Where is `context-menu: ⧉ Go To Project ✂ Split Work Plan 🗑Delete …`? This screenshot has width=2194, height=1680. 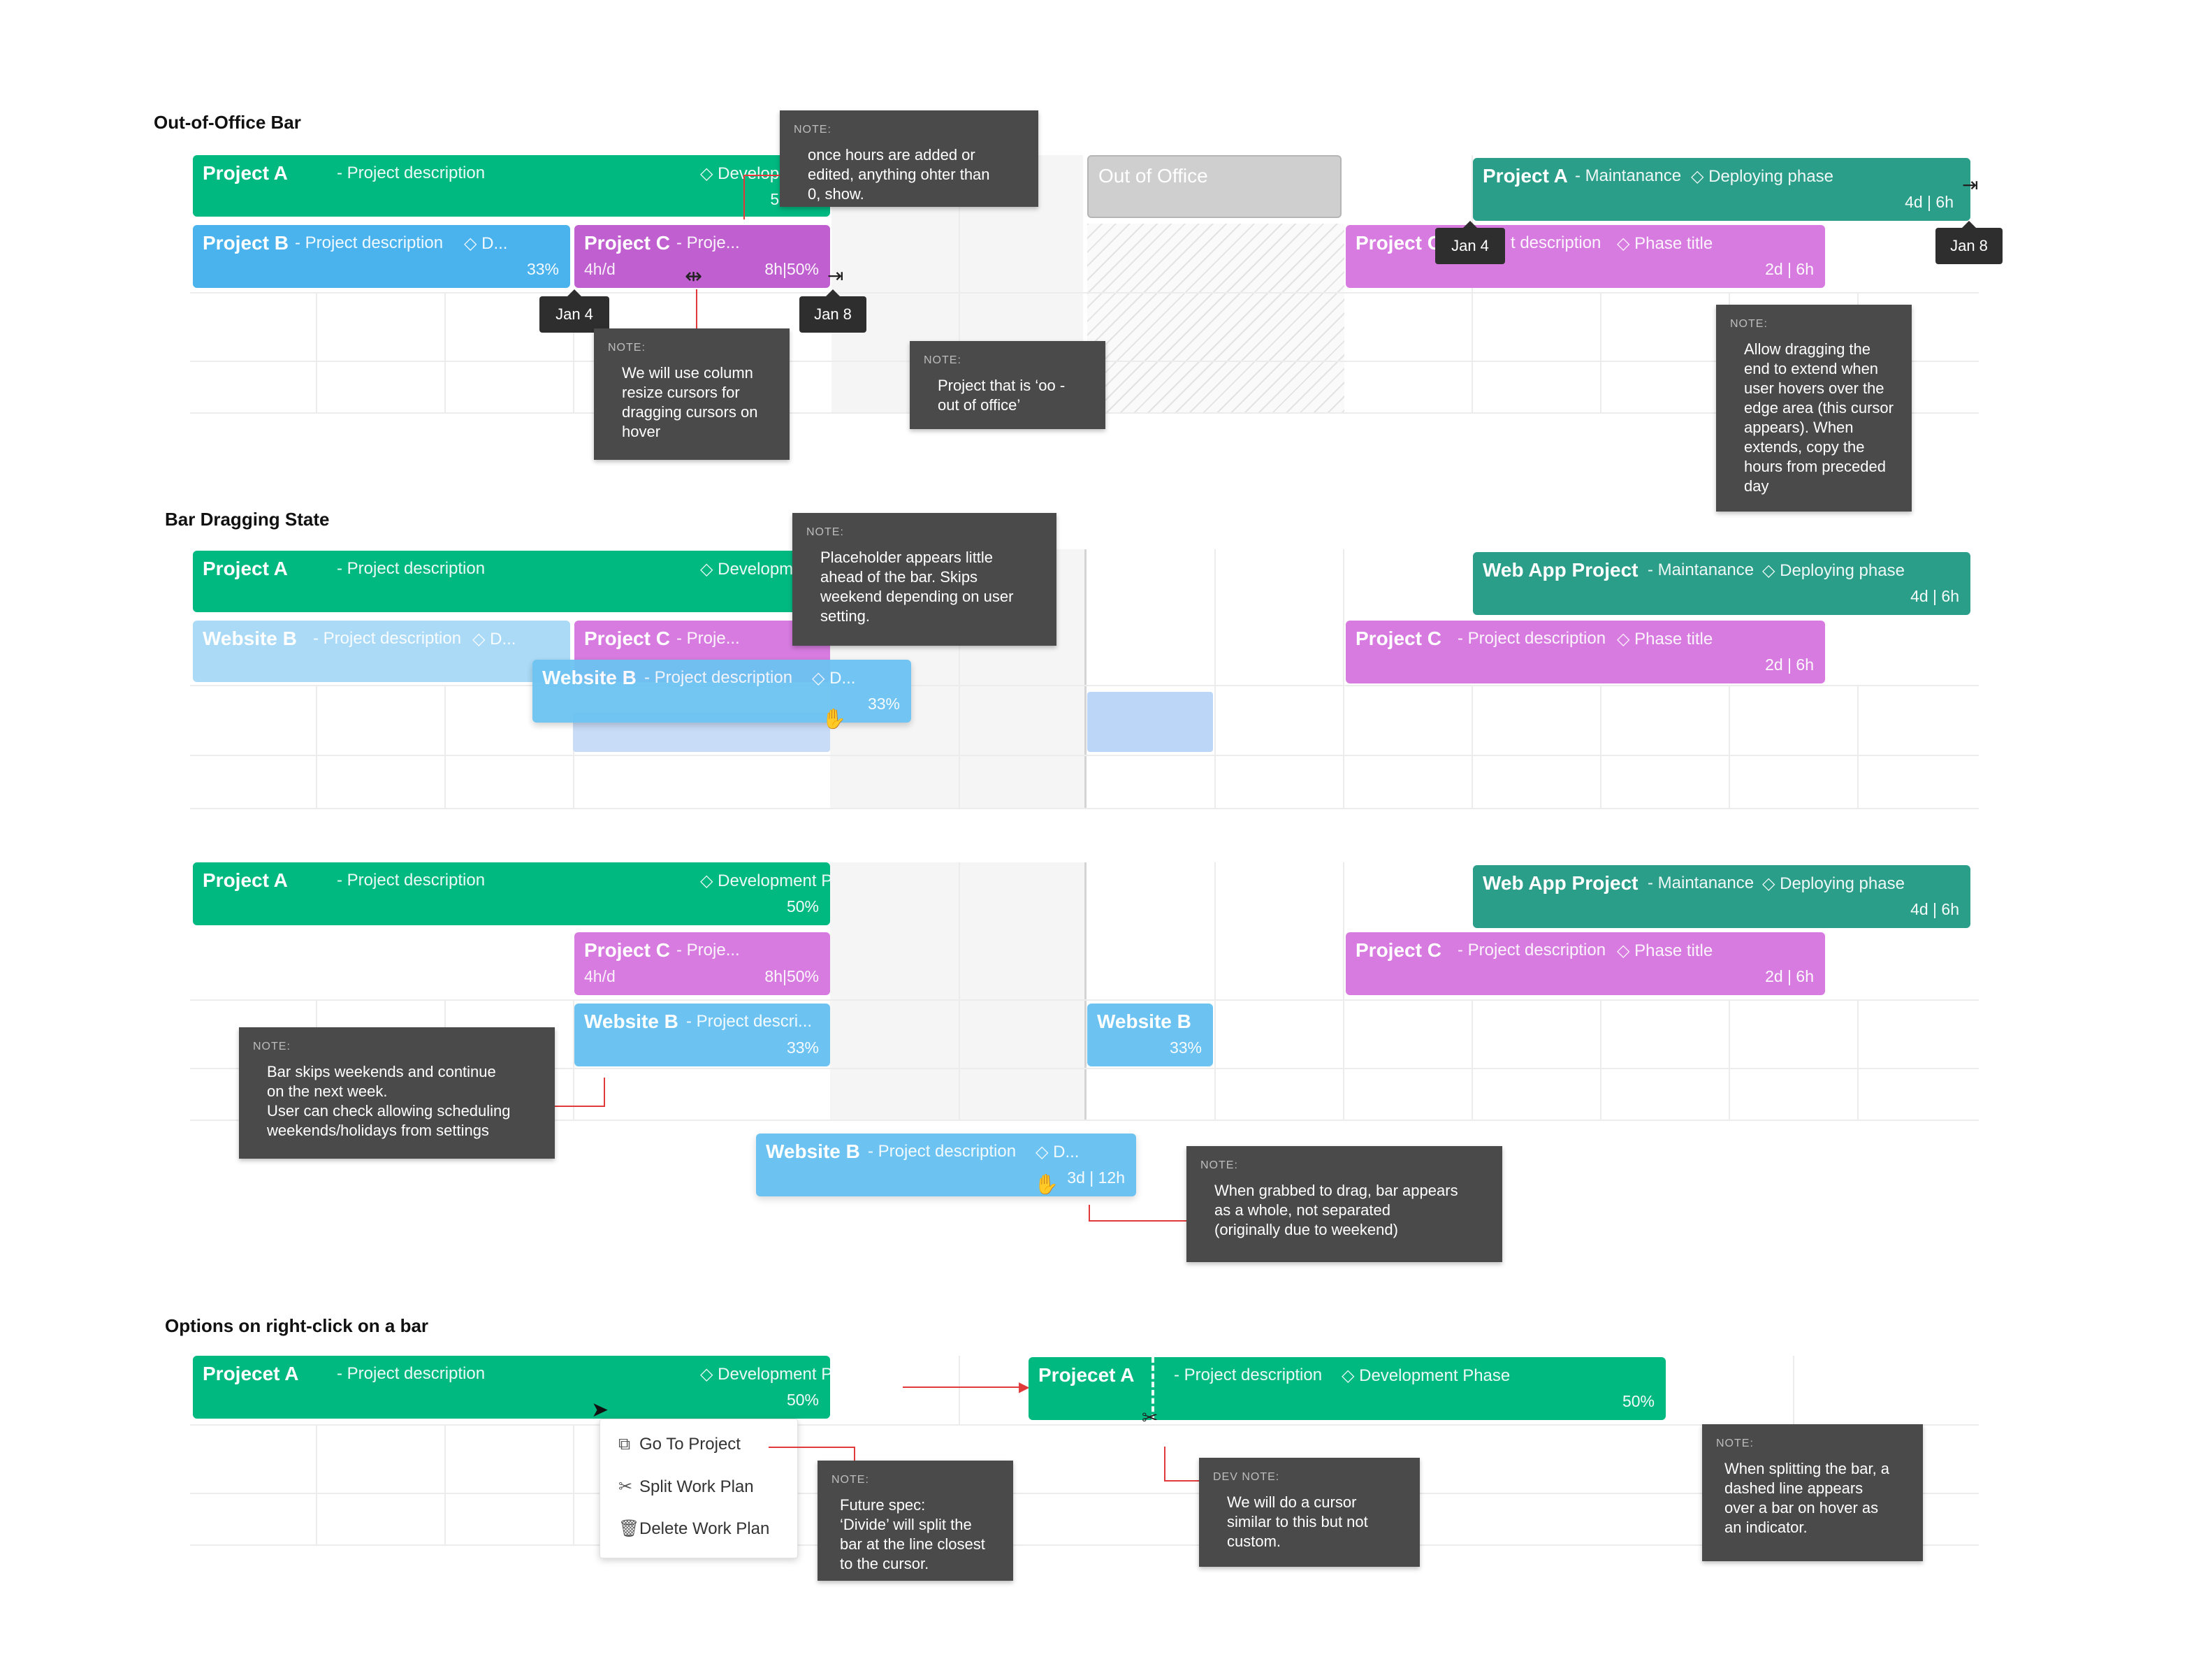 context-menu: ⧉ Go To Project ✂ Split Work Plan 🗑Delete … is located at coordinates (699, 1488).